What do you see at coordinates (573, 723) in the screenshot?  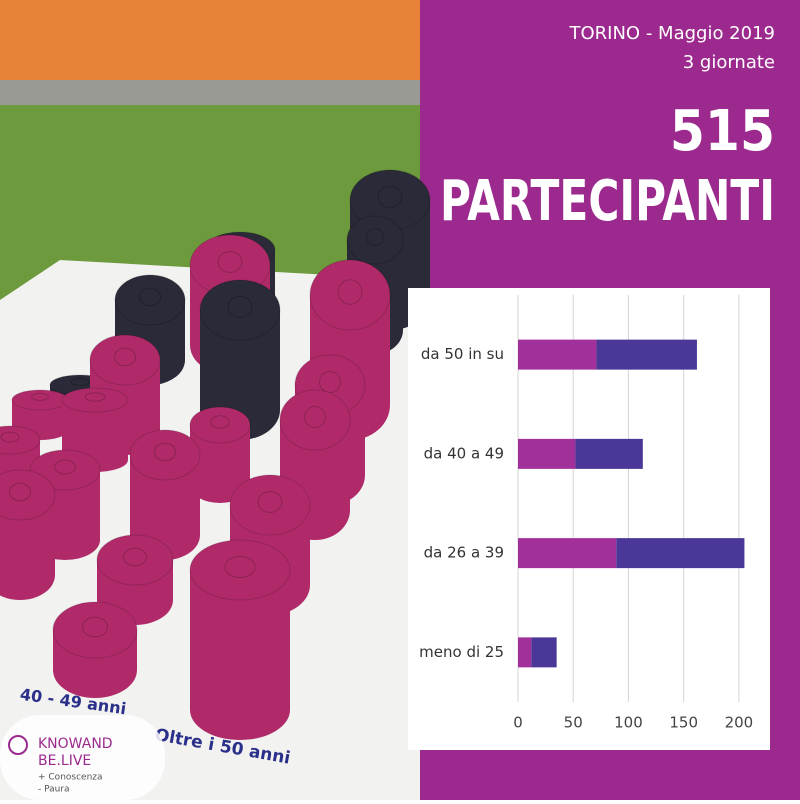 I see `x-tick-label: 50` at bounding box center [573, 723].